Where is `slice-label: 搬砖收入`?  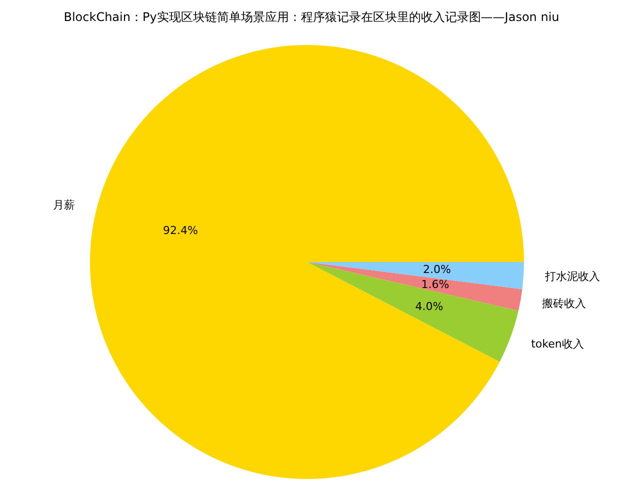 slice-label: 搬砖收入 is located at coordinates (564, 303).